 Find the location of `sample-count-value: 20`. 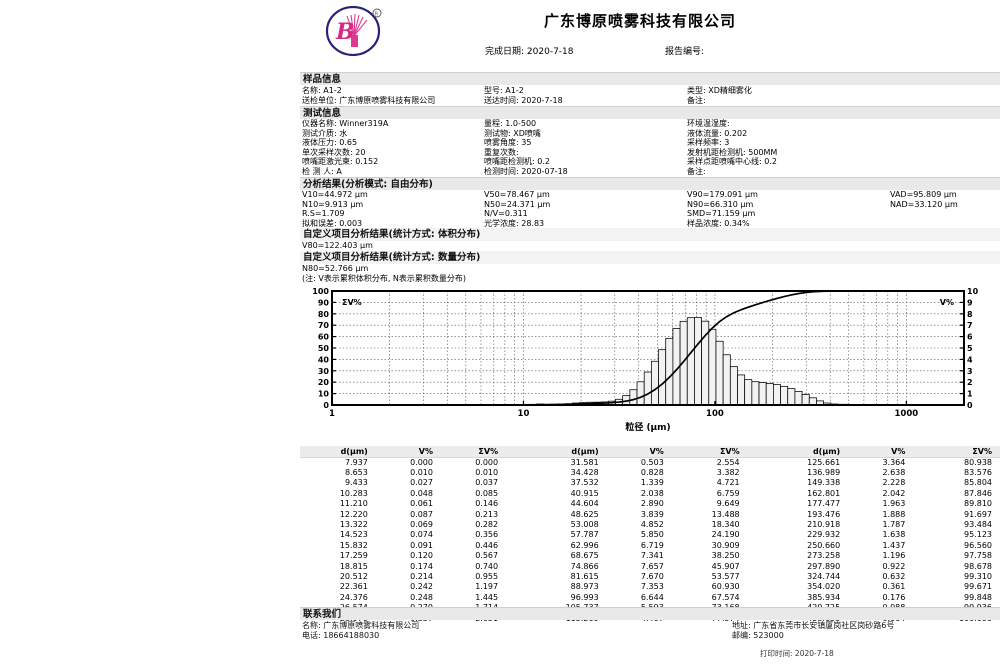

sample-count-value: 20 is located at coordinates (360, 152).